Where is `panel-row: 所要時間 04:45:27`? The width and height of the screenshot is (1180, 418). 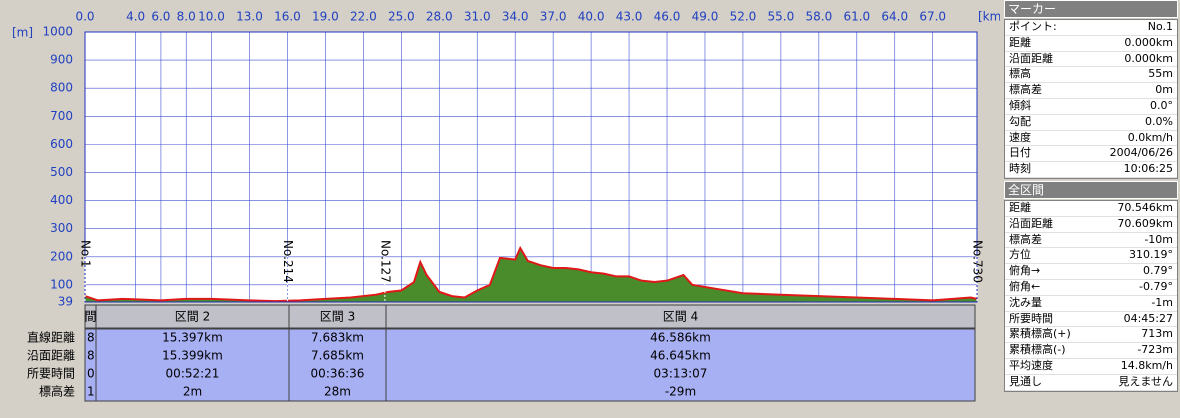 panel-row: 所要時間 04:45:27 is located at coordinates (1091, 320).